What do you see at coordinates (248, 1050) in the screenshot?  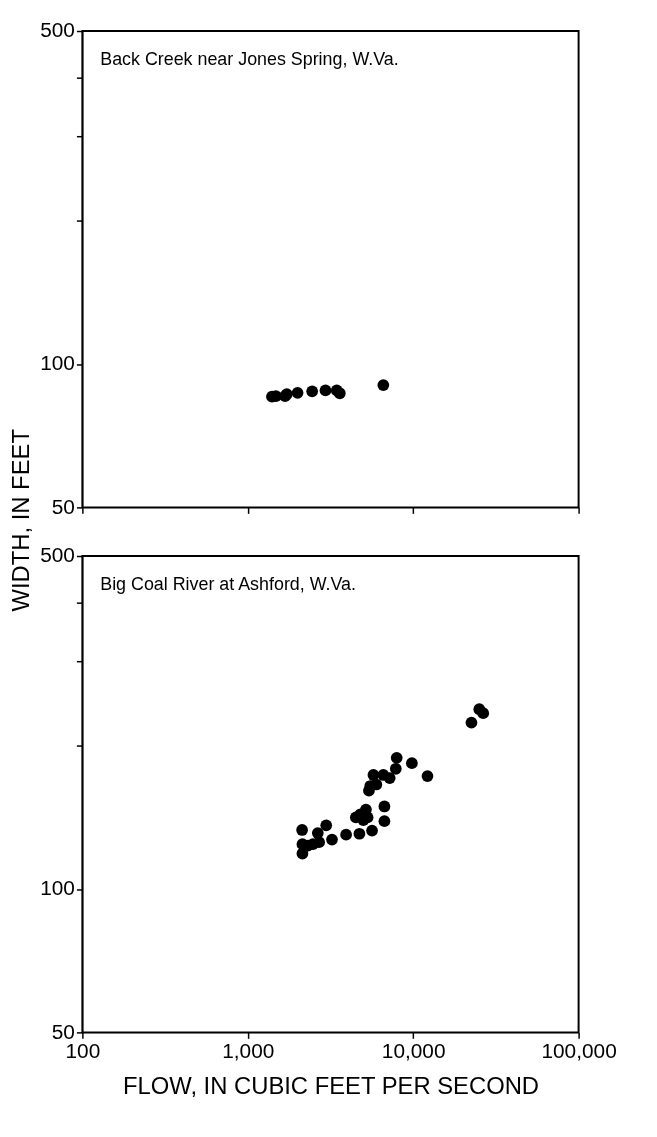 I see `x-tick-label: 1,000` at bounding box center [248, 1050].